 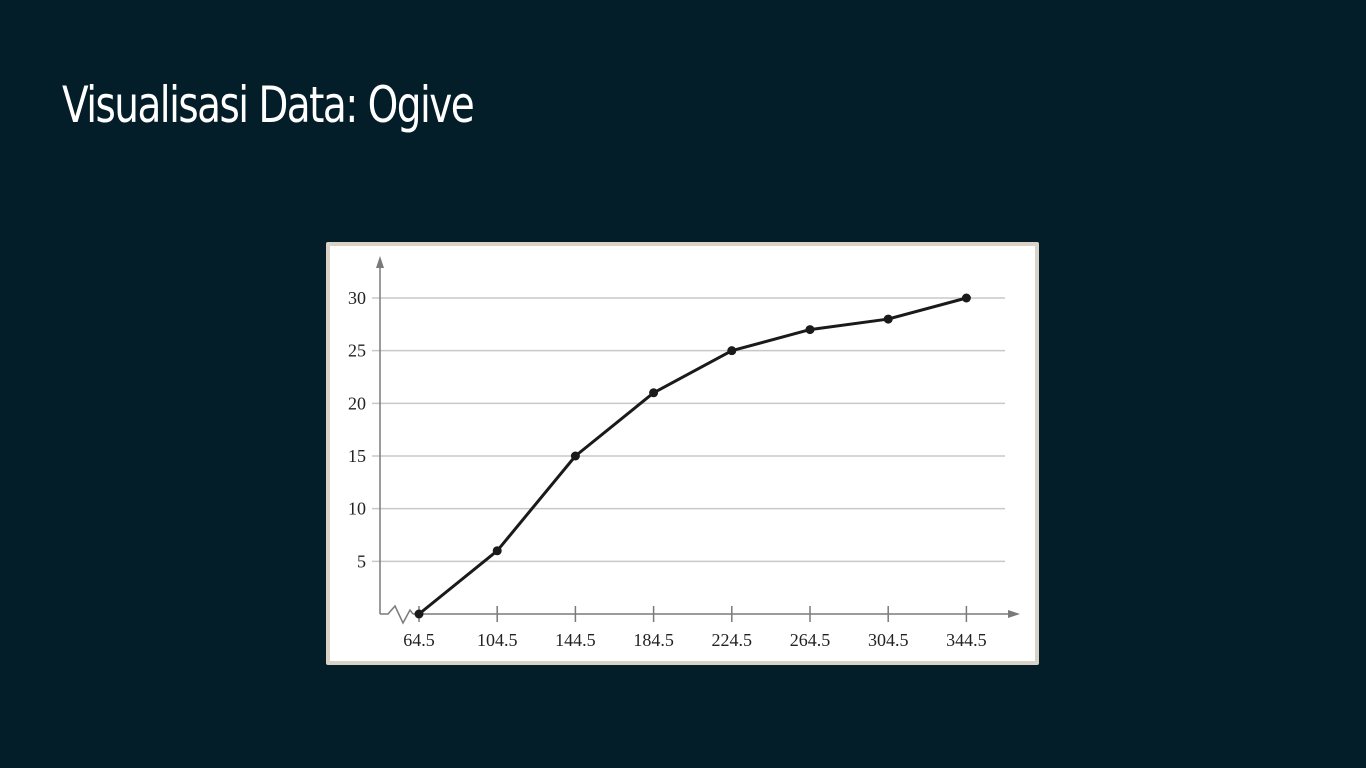 What do you see at coordinates (380, 262) in the screenshot?
I see `y-axis-arrow-icon` at bounding box center [380, 262].